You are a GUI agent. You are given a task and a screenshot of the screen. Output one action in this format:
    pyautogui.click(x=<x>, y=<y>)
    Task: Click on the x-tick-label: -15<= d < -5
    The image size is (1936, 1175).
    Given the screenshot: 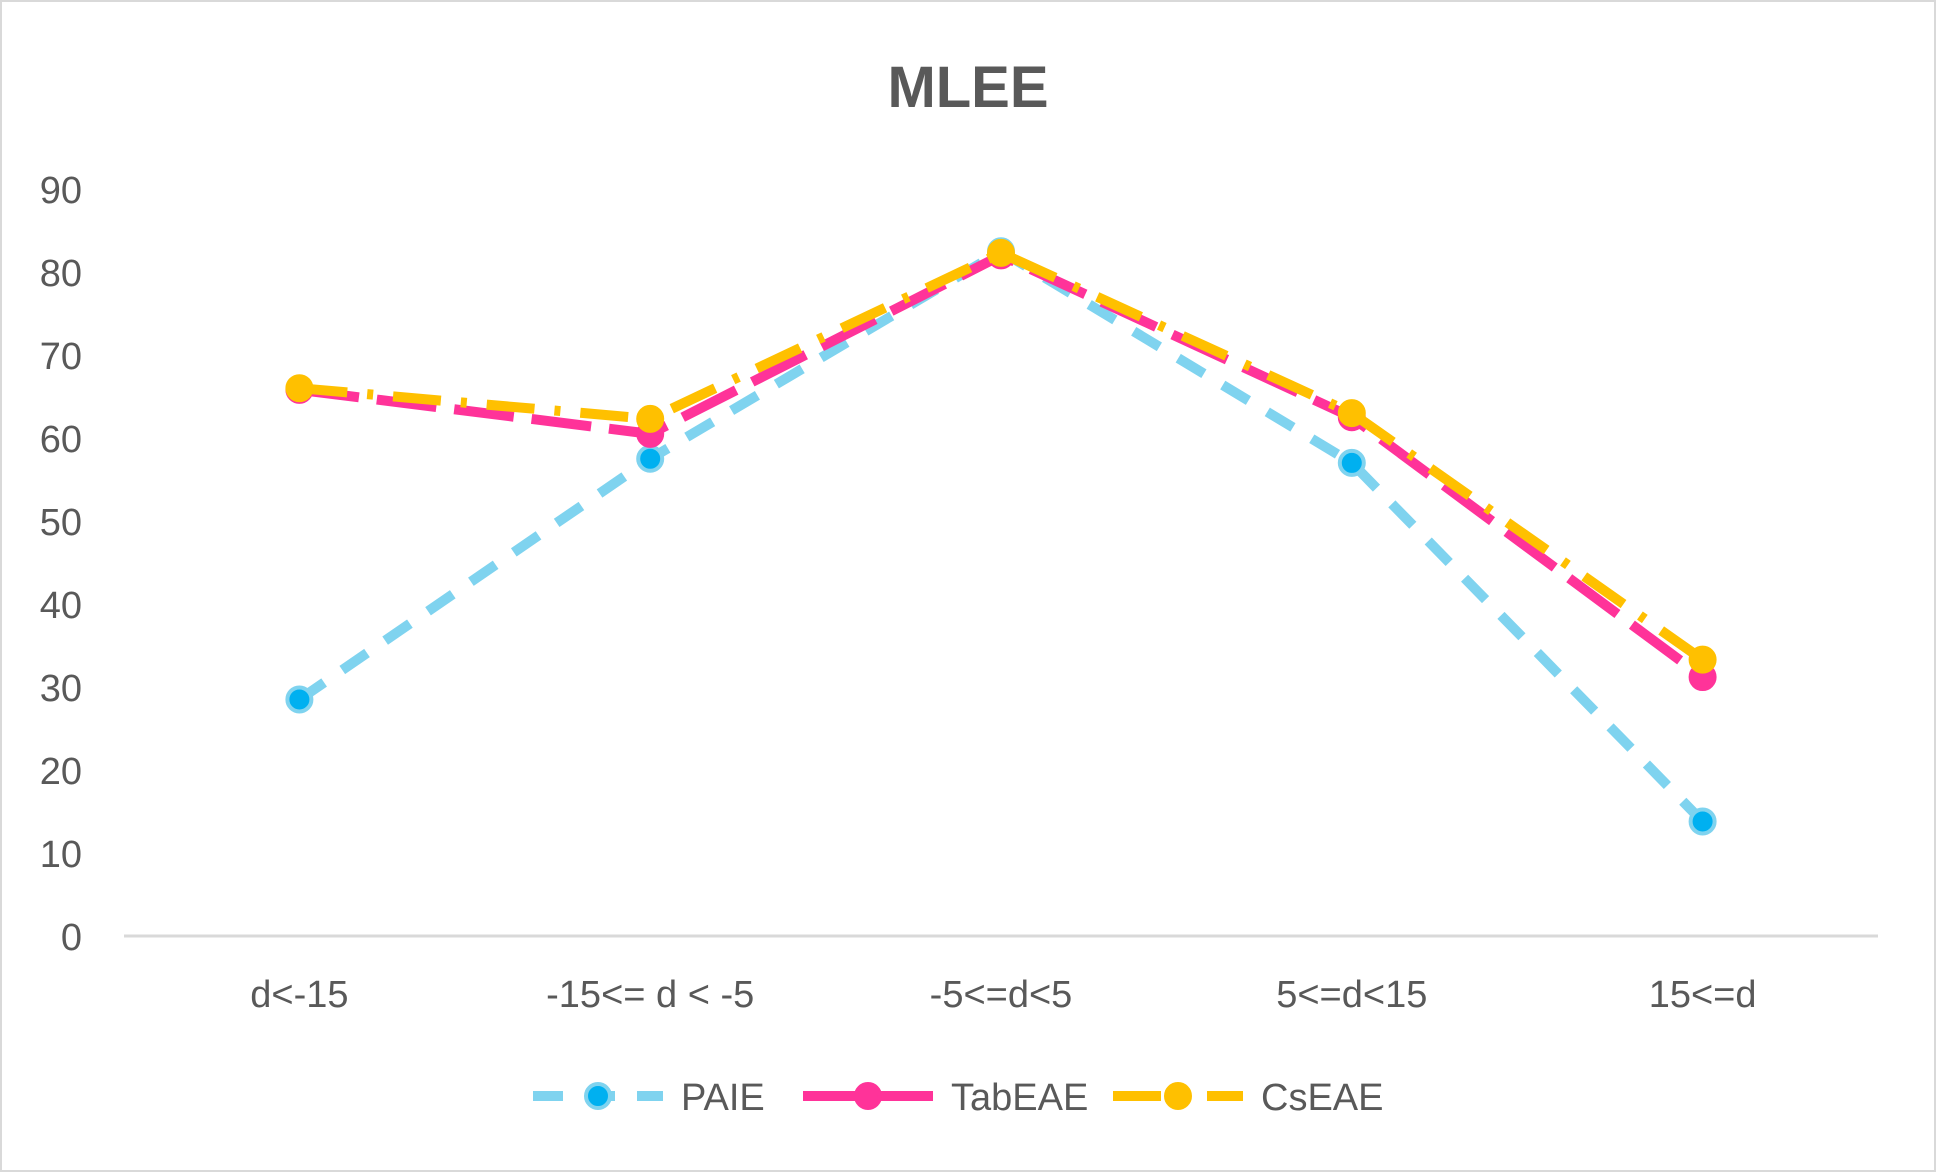 What is the action you would take?
    pyautogui.click(x=650, y=995)
    